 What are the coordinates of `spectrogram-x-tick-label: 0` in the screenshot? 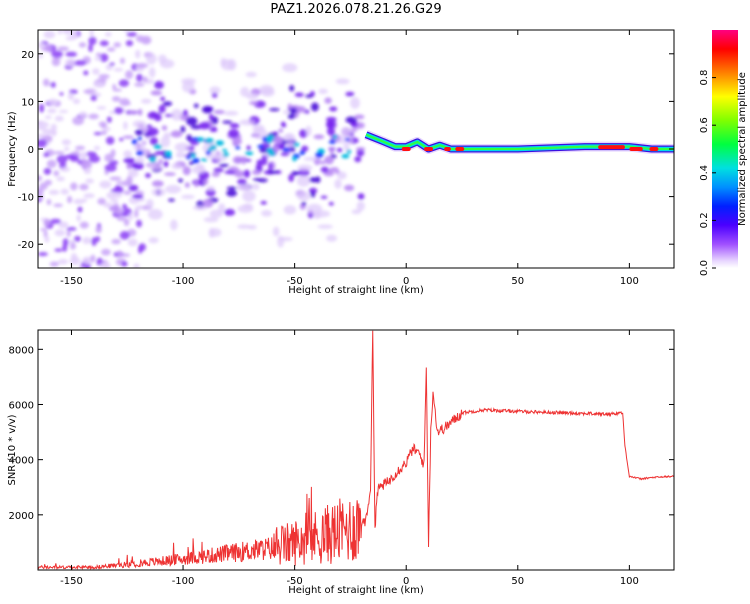 It's located at (406, 281).